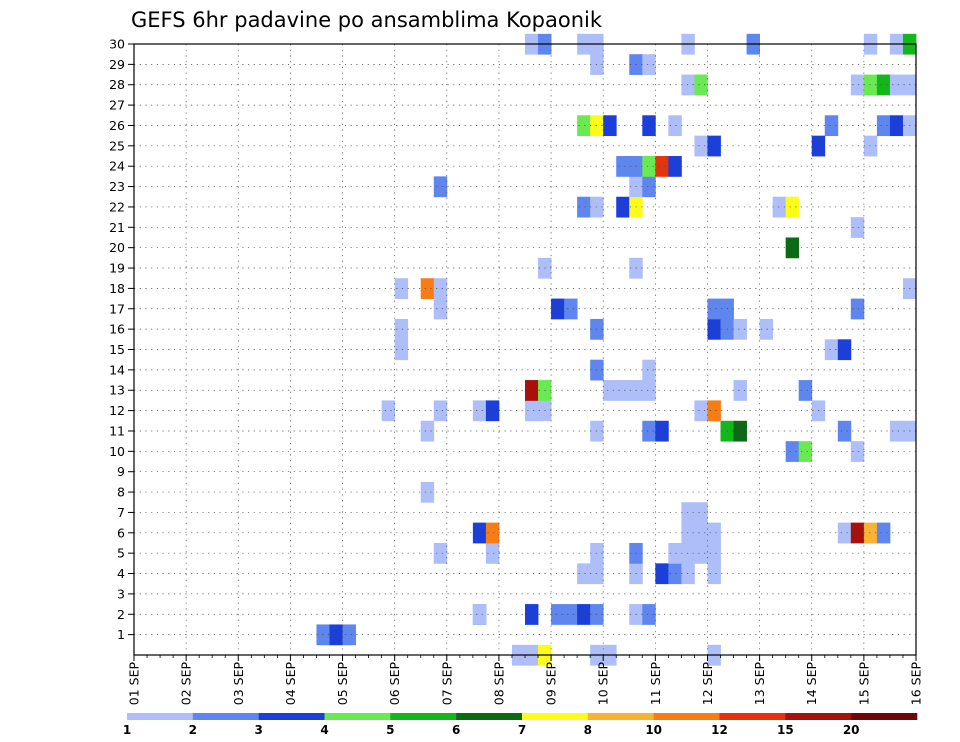 The image size is (960, 742). I want to click on y-tick-label: 24, so click(117, 166).